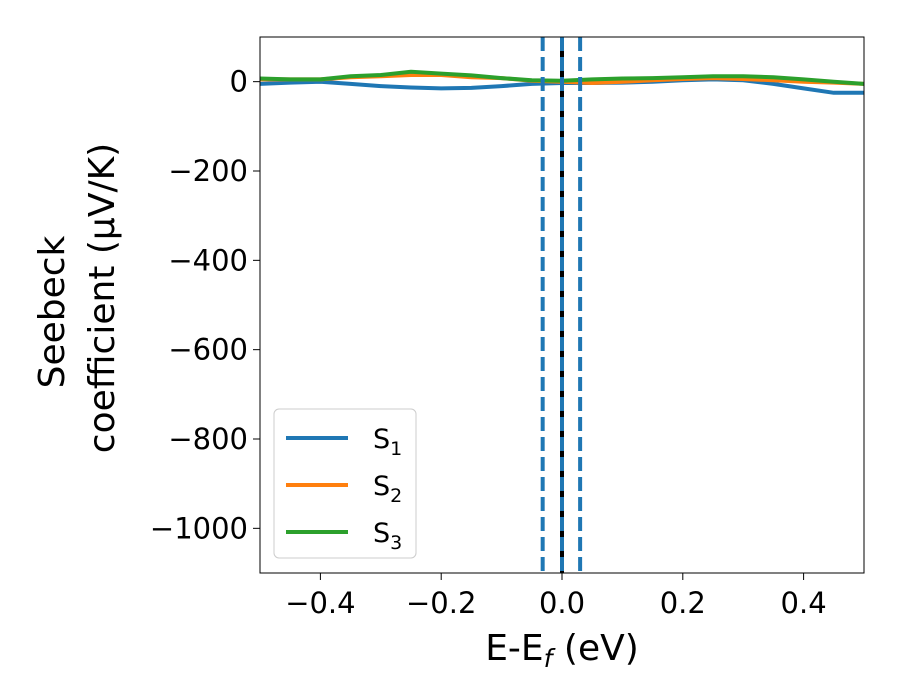 The height and width of the screenshot is (700, 900). Describe the element at coordinates (102, 298) in the screenshot. I see `y-axis-label-line2: coefficient (μV/K)` at that location.